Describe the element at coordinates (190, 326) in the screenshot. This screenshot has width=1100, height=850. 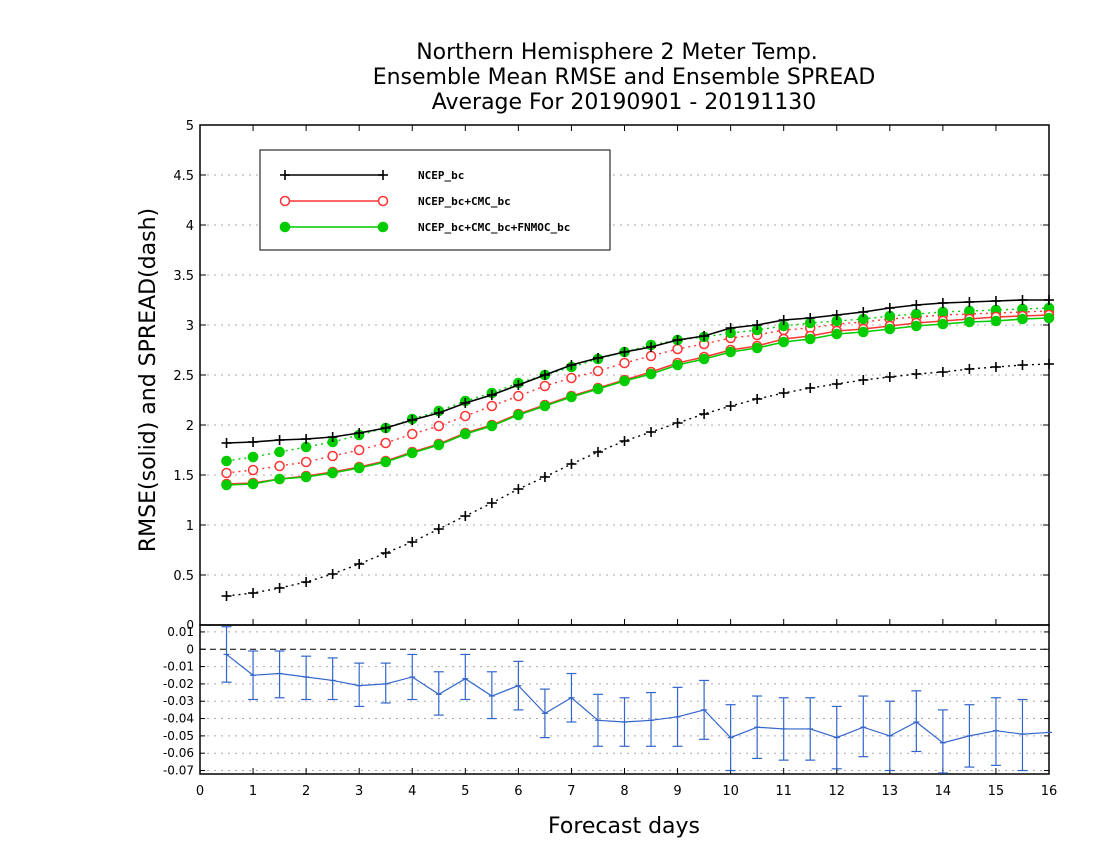
I see `y-tick-label: 3` at that location.